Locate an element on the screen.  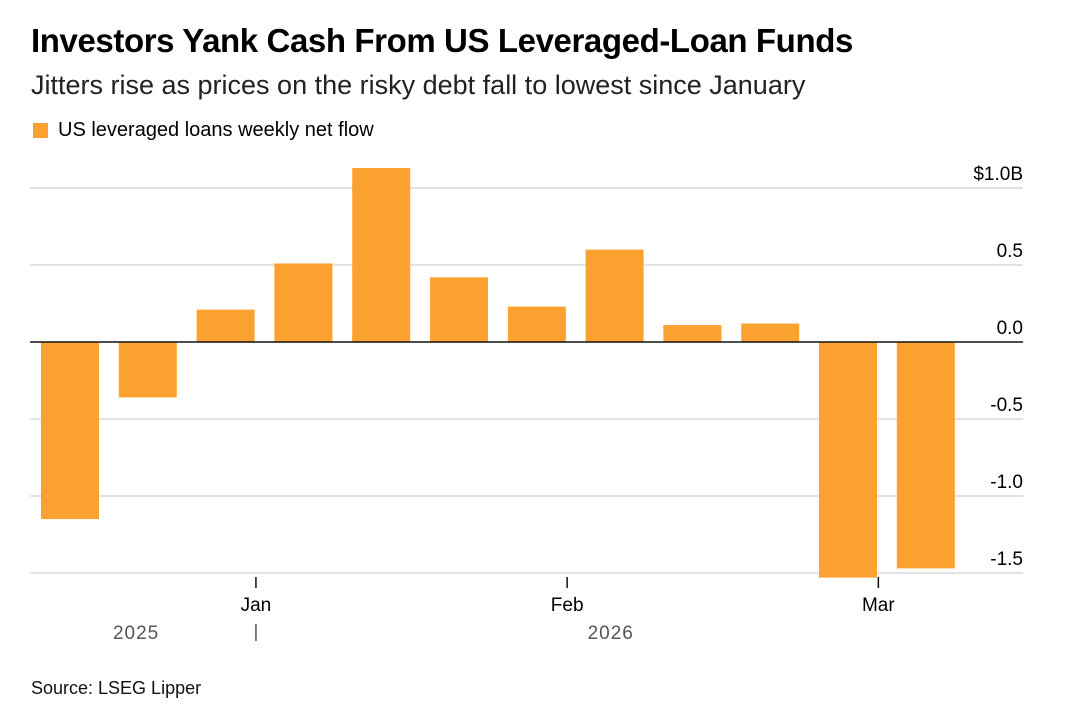
y-tick-label: -1.5 is located at coordinates (1006, 559).